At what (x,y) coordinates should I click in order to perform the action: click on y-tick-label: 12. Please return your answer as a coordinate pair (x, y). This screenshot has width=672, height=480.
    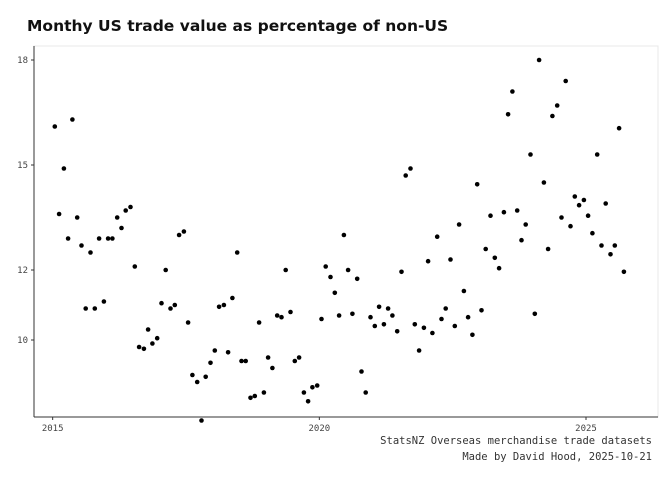
    Looking at the image, I should click on (22, 271).